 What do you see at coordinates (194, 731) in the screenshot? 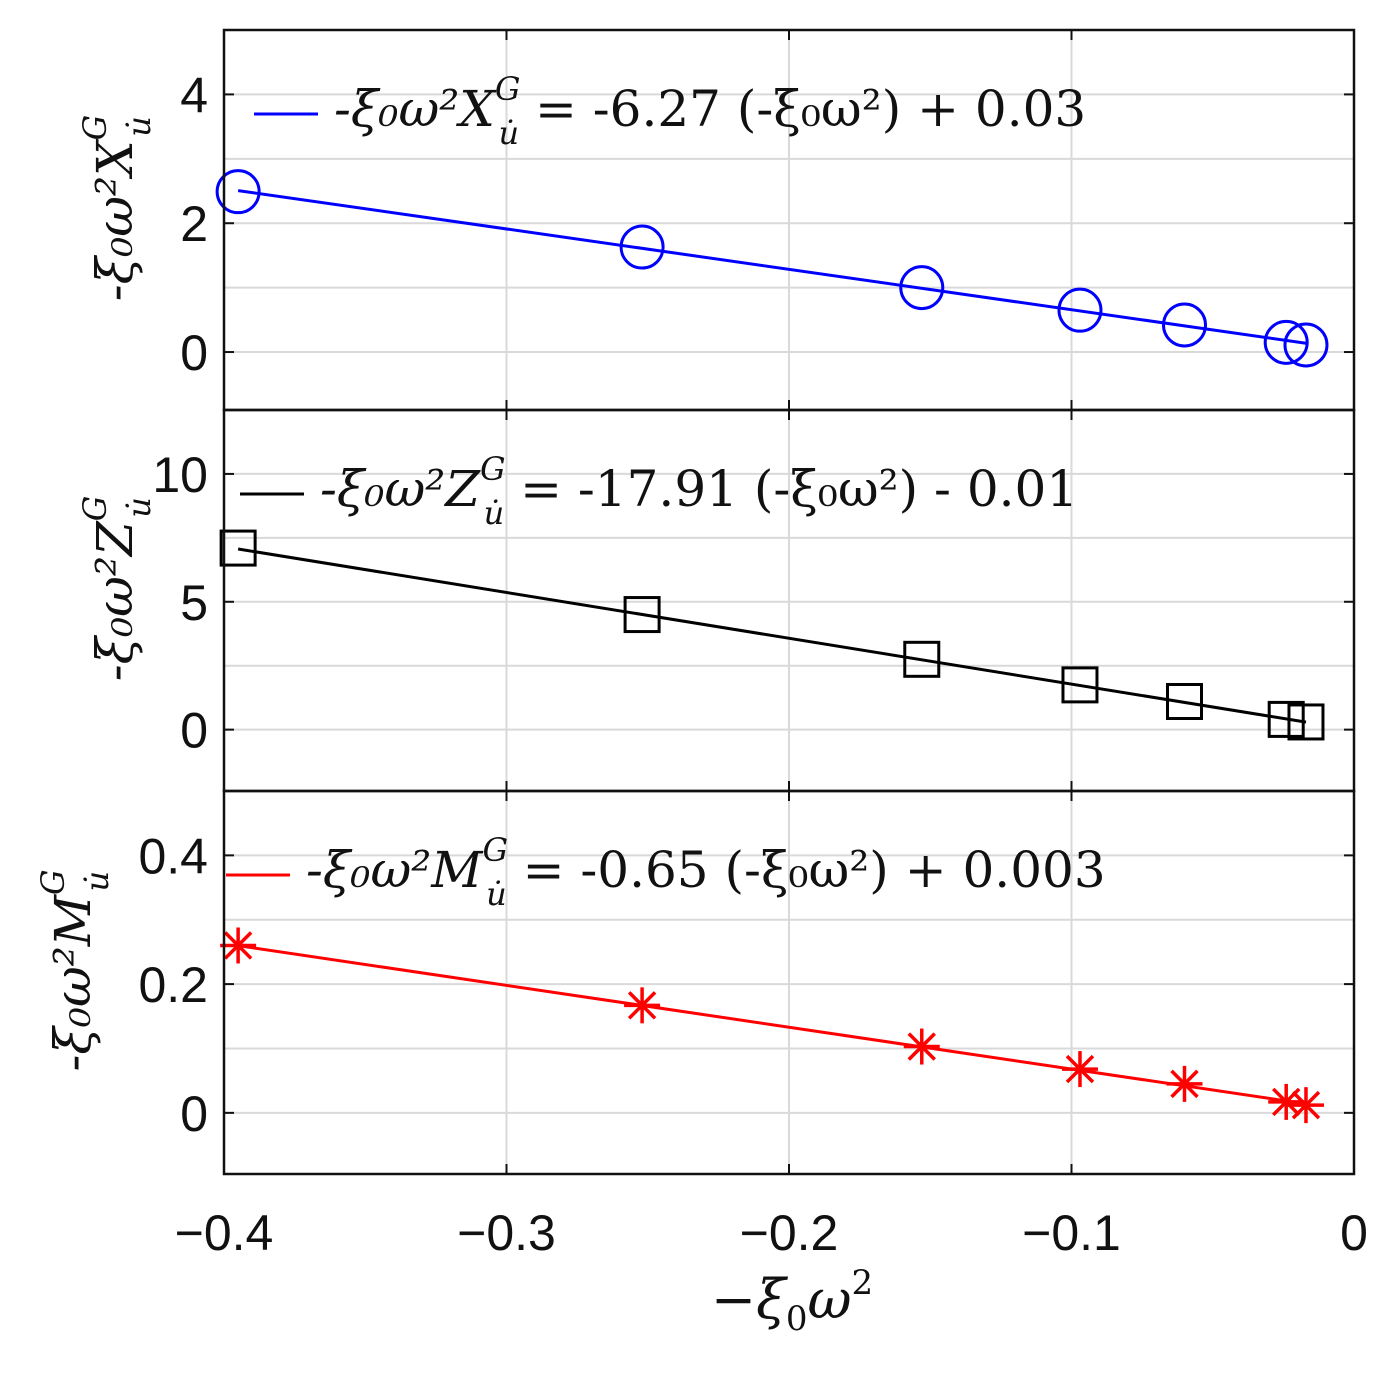
I see `panel-middle-ytick-label-0: 0` at bounding box center [194, 731].